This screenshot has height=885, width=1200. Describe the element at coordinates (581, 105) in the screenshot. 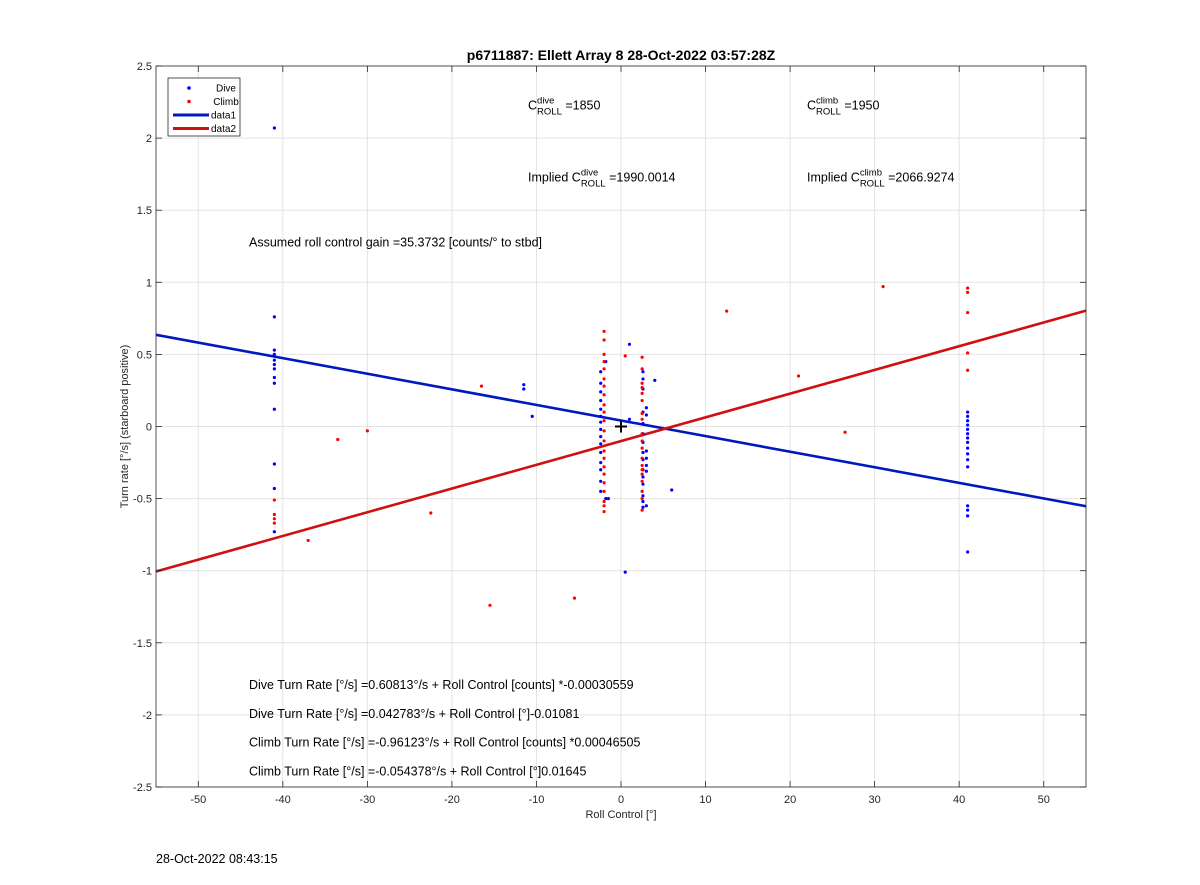

I see `annotation-value: =1850` at that location.